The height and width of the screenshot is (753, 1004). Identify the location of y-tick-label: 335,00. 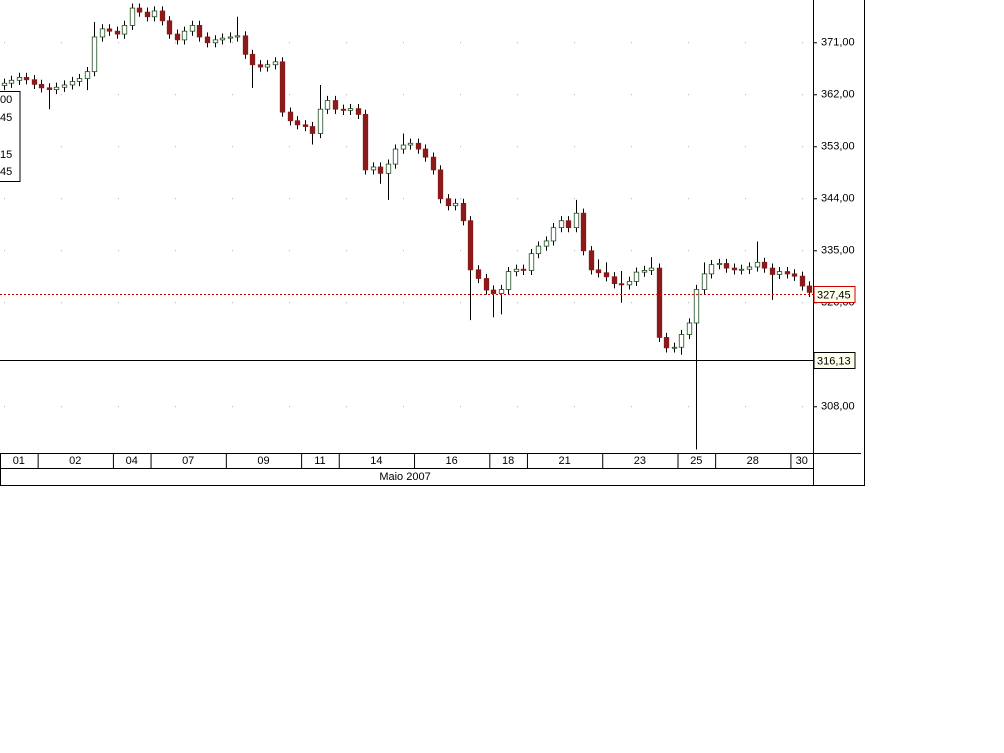
(838, 251).